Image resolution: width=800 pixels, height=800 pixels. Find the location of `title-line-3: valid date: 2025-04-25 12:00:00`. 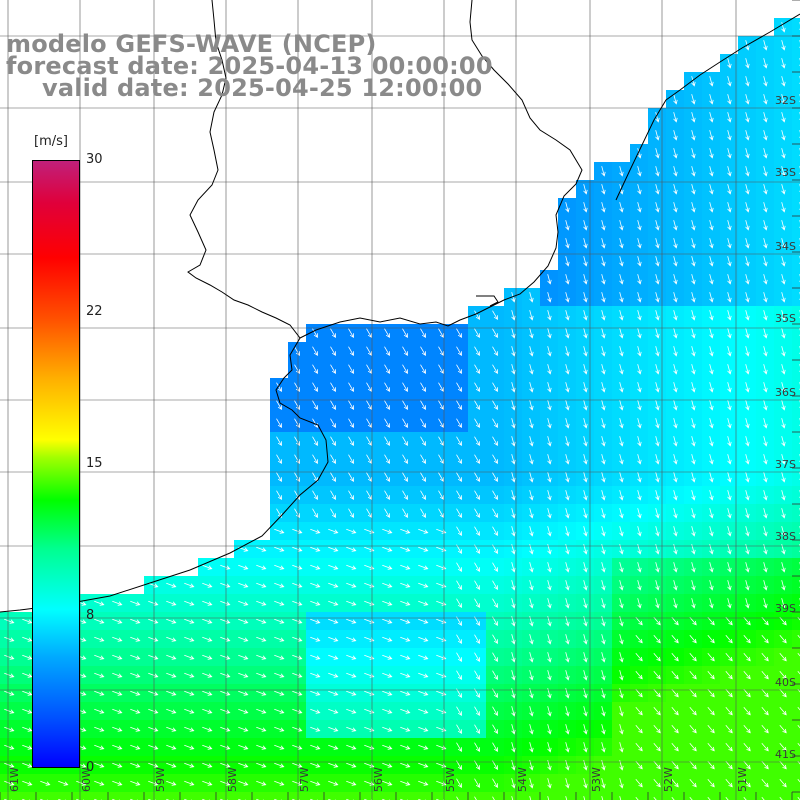

title-line-3: valid date: 2025-04-25 12:00:00 is located at coordinates (262, 88).